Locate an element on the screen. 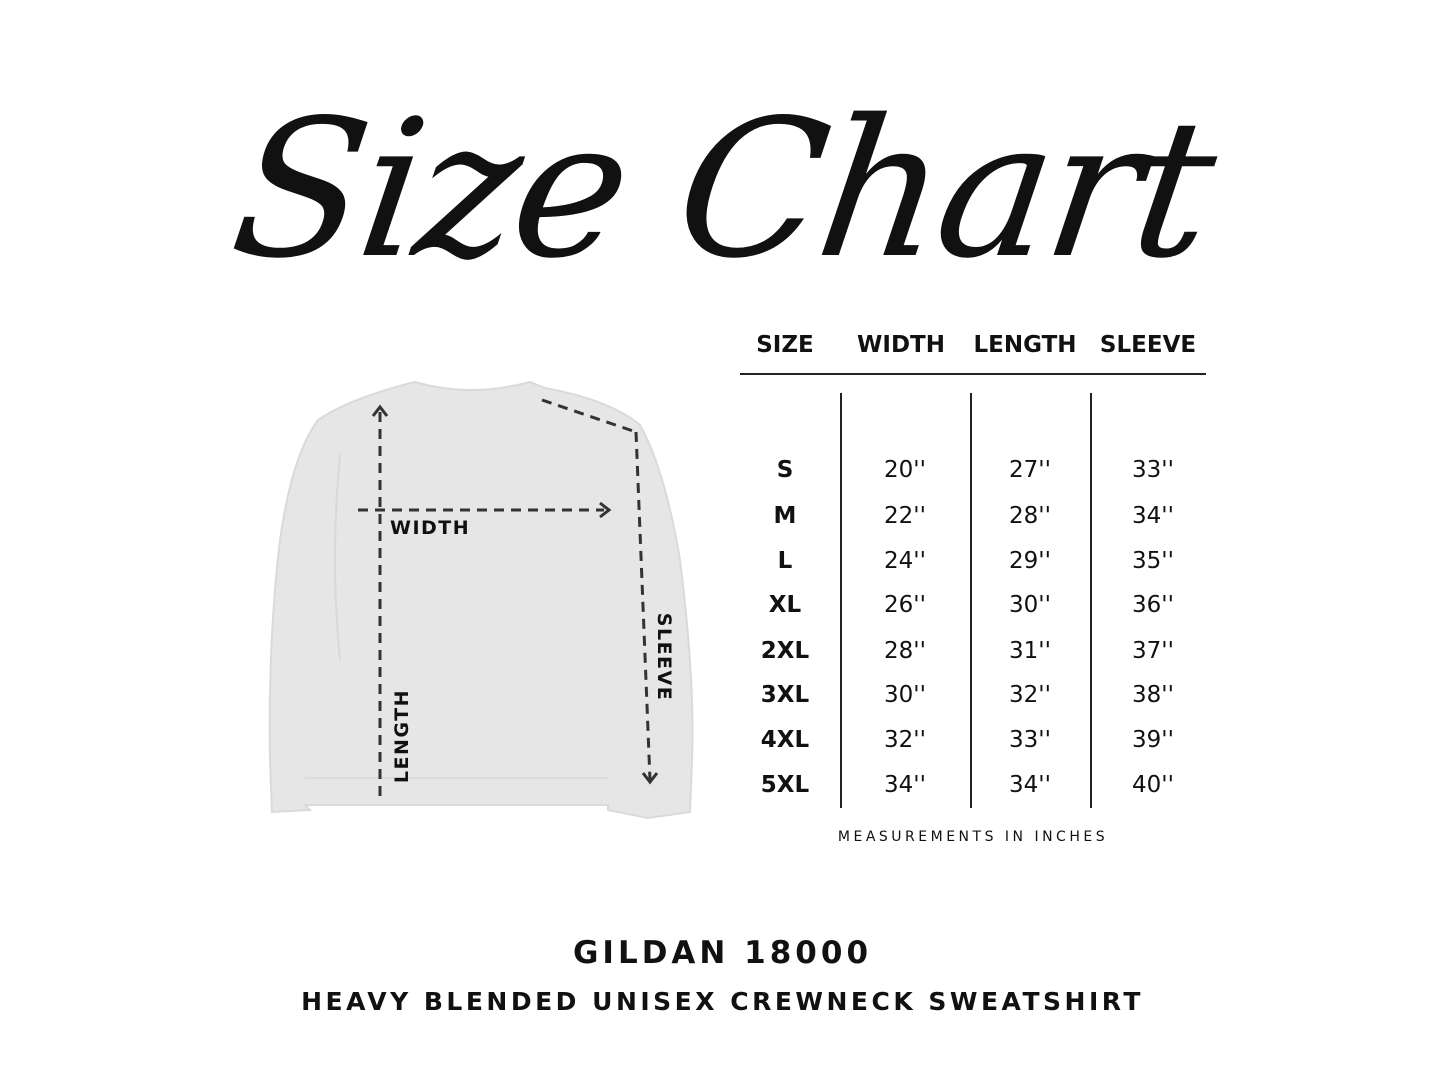  header-width: WIDTH is located at coordinates (901, 345).